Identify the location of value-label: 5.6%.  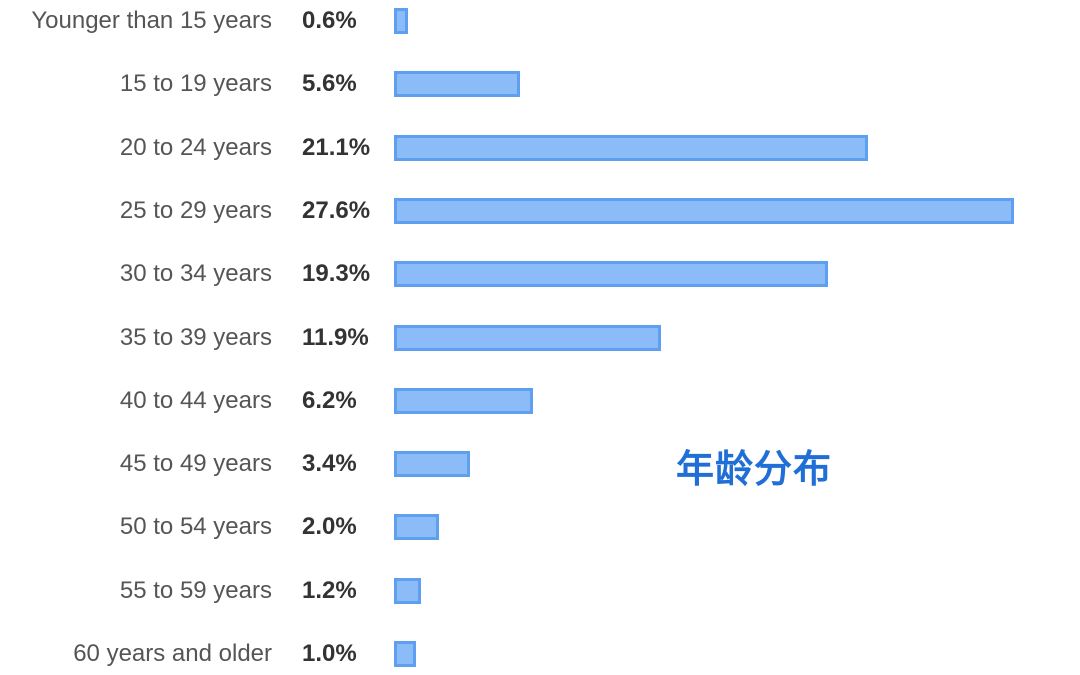
(329, 84).